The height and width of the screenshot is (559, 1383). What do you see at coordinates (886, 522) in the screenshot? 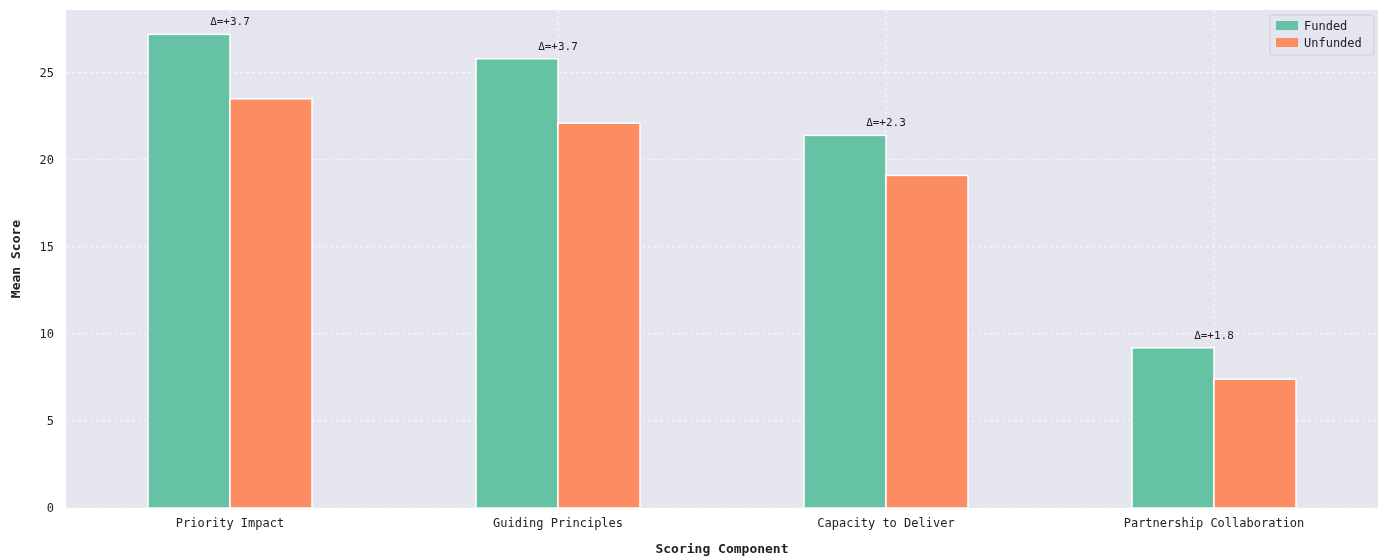
I see `x-tick-label: Capacity to Deliver` at bounding box center [886, 522].